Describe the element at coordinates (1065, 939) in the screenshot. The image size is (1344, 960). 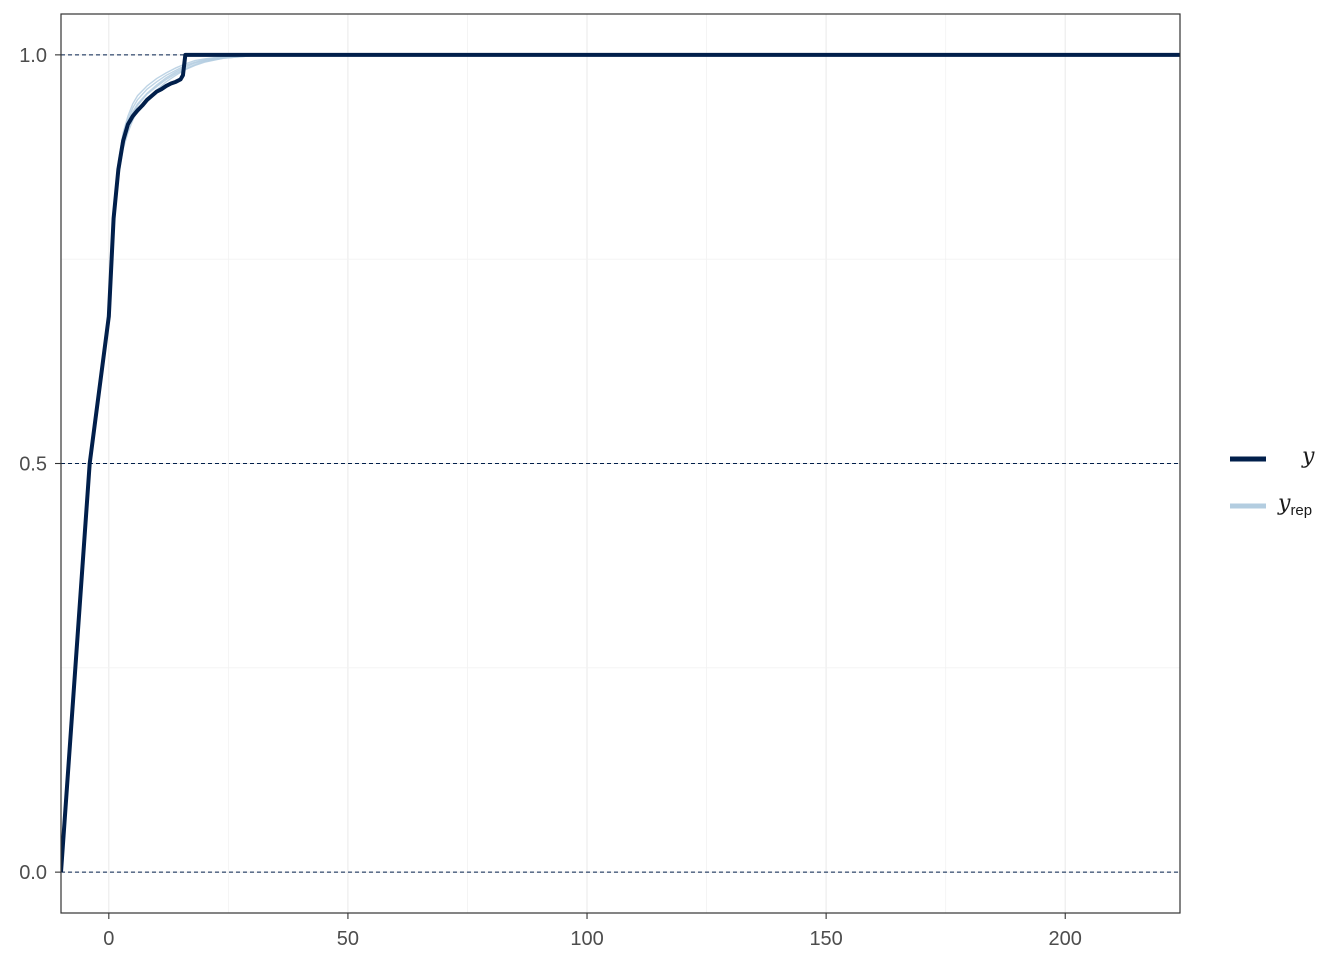
I see `x-tick-label: 200` at that location.